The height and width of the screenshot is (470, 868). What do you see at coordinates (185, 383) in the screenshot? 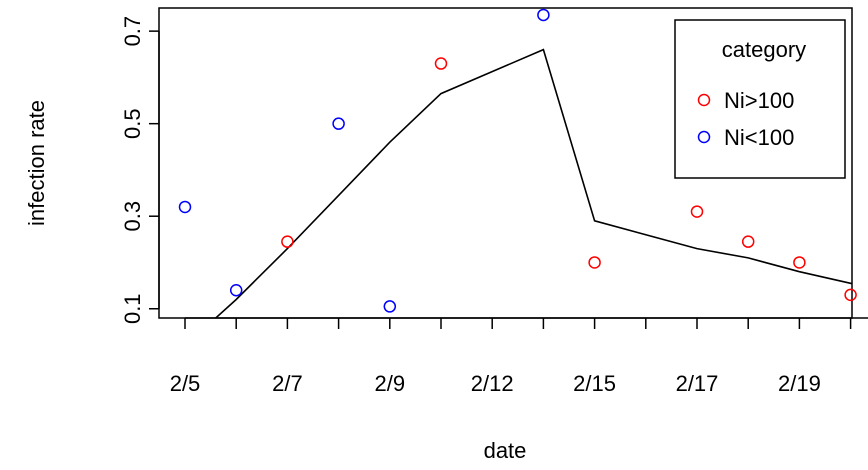
I see `x-tick-label: 2/5` at bounding box center [185, 383].